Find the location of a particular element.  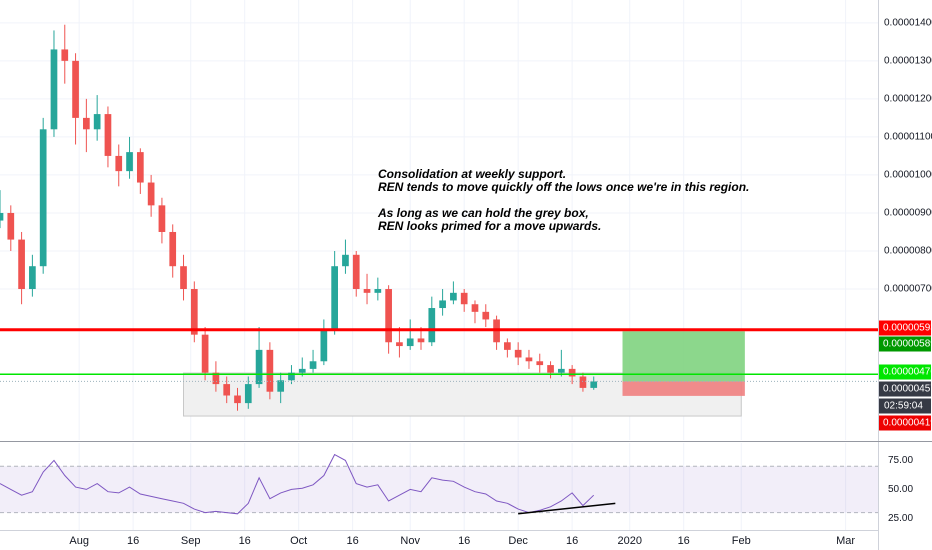

y-tick-label: 0.00001300 is located at coordinates (908, 60).